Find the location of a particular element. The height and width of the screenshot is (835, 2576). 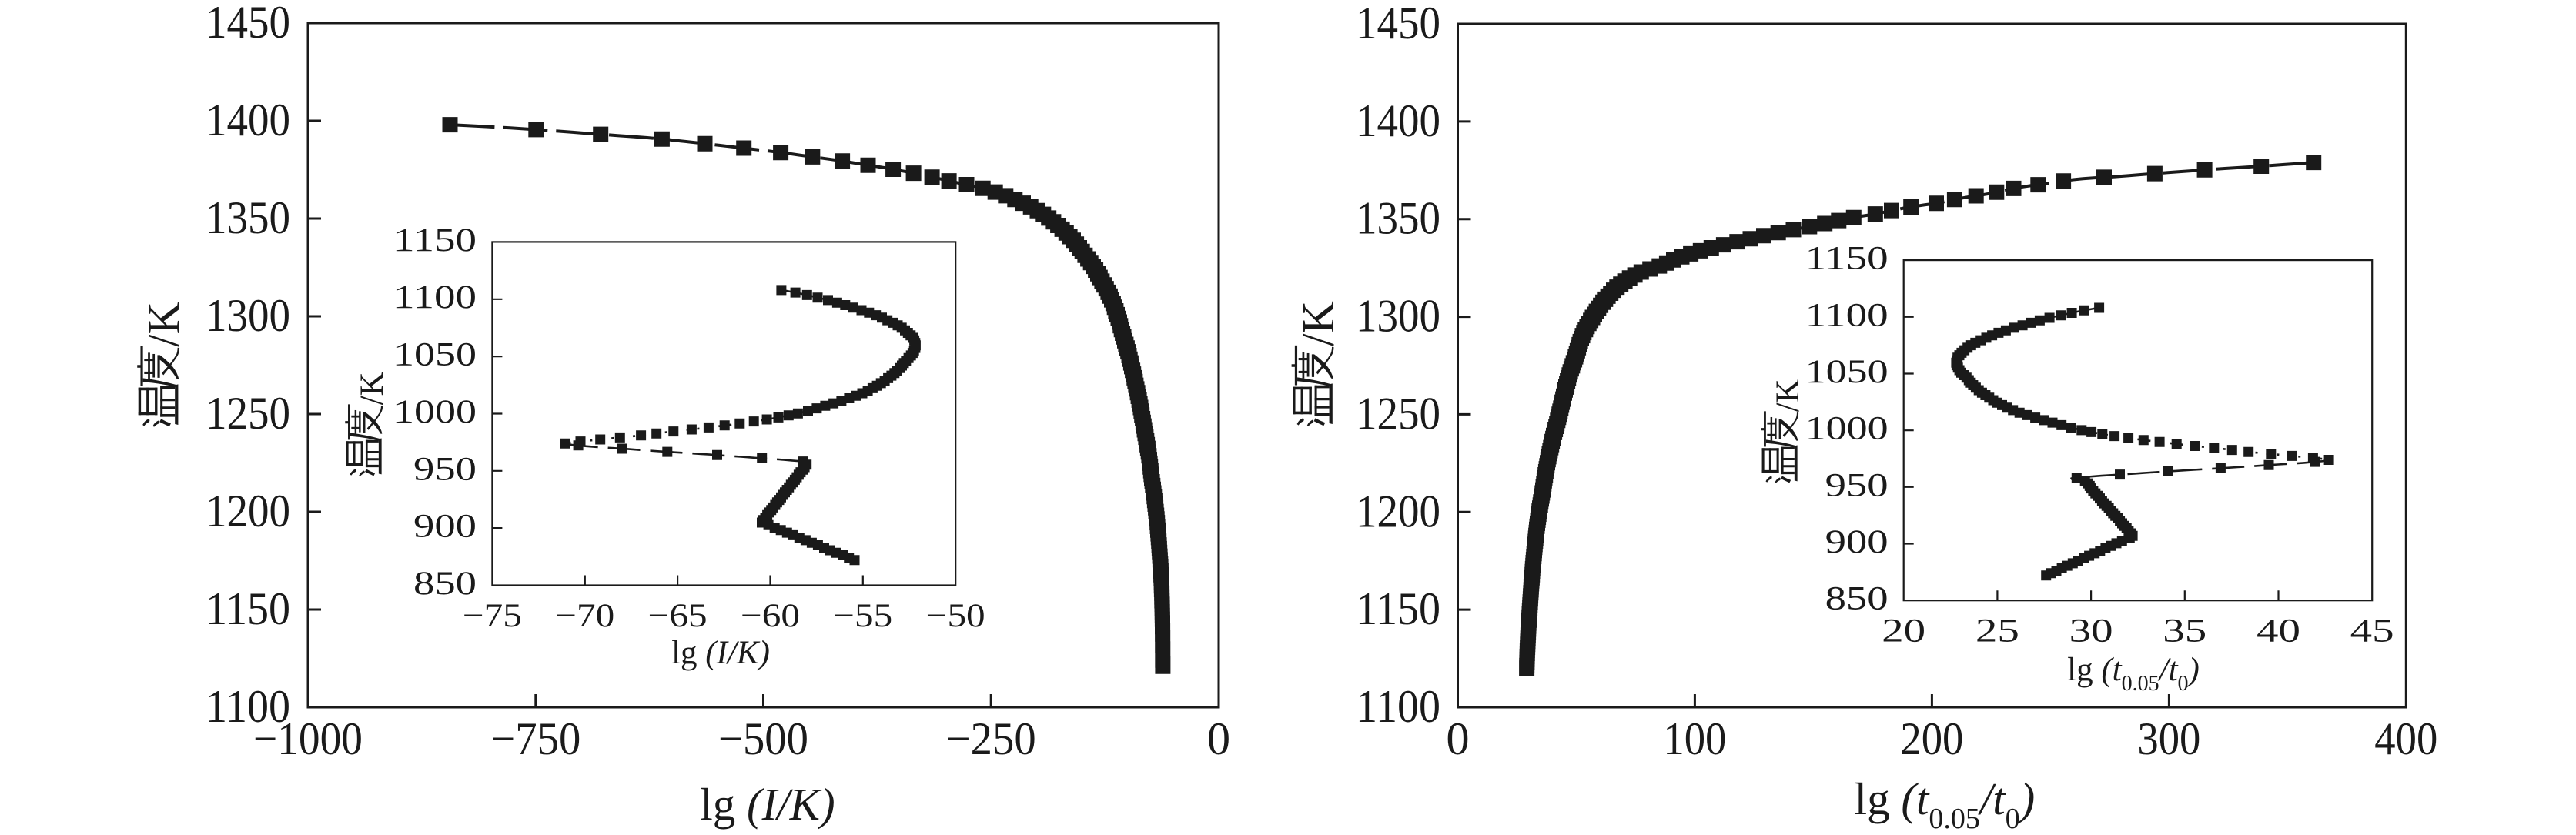

svg-text: 400 is located at coordinates (2406, 739).